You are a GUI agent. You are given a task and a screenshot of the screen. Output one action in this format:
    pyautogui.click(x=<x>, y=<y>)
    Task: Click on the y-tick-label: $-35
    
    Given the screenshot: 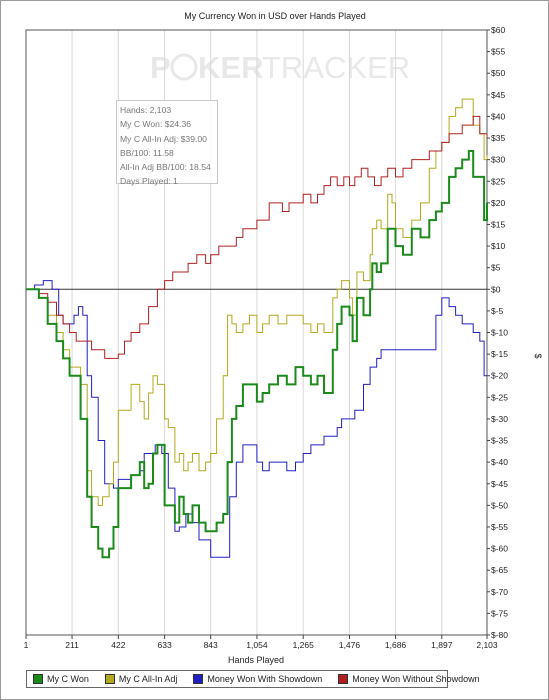 What is the action you would take?
    pyautogui.click(x=499, y=441)
    